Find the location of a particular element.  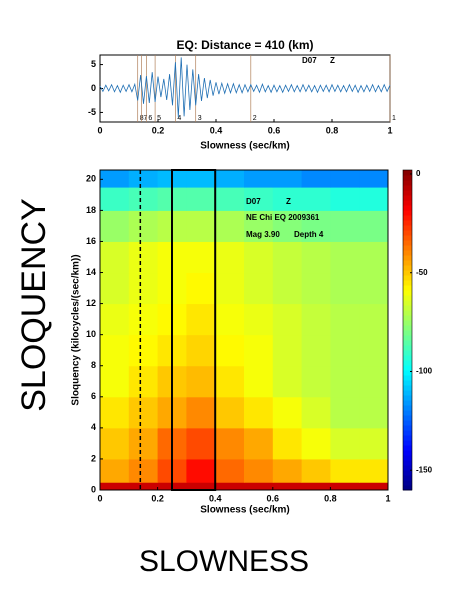

colorbar-frame is located at coordinates (407, 330).